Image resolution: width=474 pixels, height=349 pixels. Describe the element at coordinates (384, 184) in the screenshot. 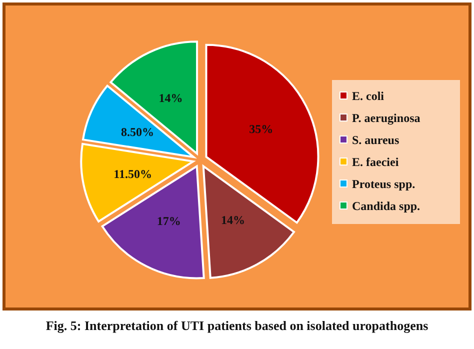

I see `legend-label: Proteus spp.` at that location.